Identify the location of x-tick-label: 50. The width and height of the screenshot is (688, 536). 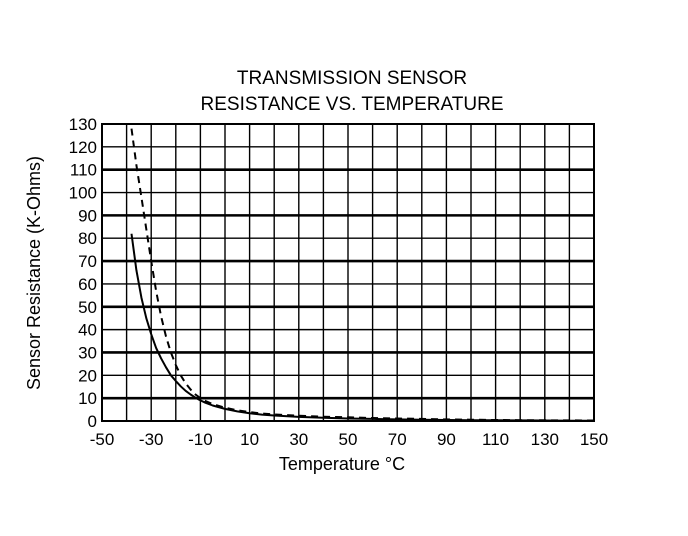
(348, 439).